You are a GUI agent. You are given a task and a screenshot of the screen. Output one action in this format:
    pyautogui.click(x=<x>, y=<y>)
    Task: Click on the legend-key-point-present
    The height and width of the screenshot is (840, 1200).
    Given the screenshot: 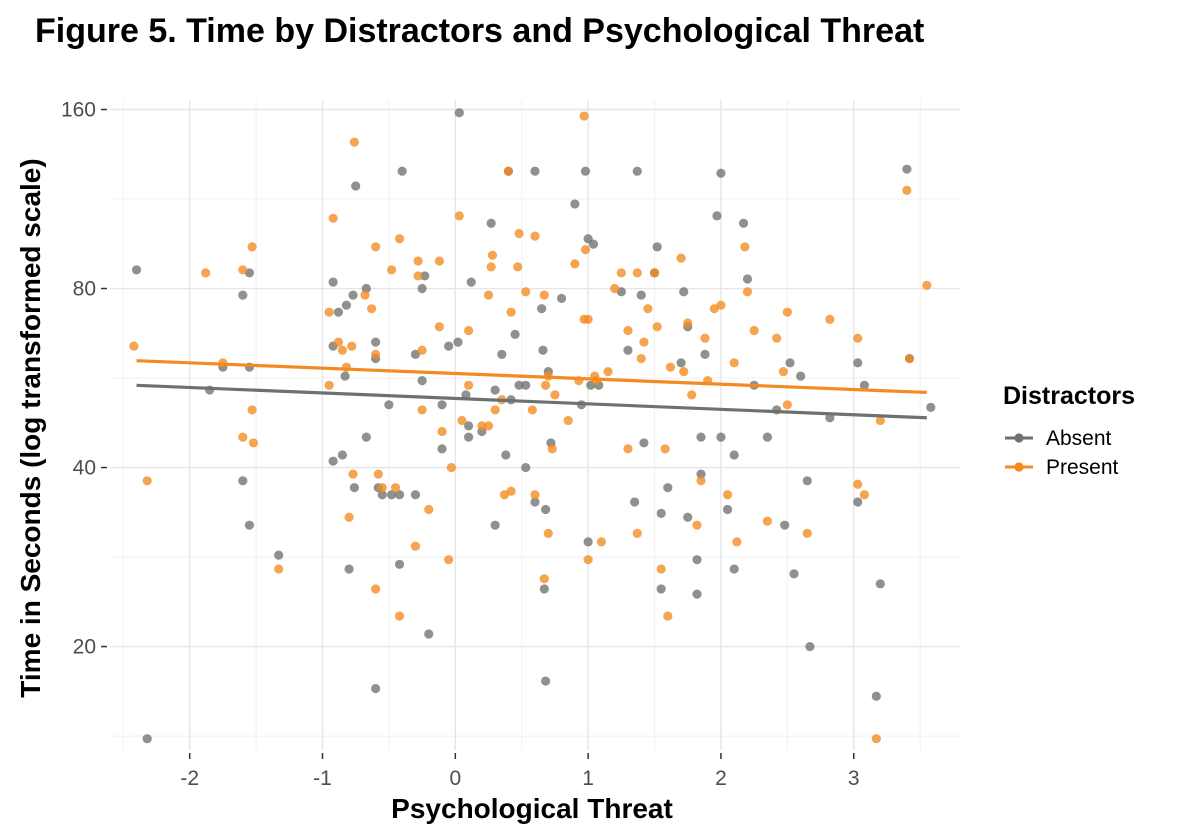 What is the action you would take?
    pyautogui.click(x=1019, y=467)
    